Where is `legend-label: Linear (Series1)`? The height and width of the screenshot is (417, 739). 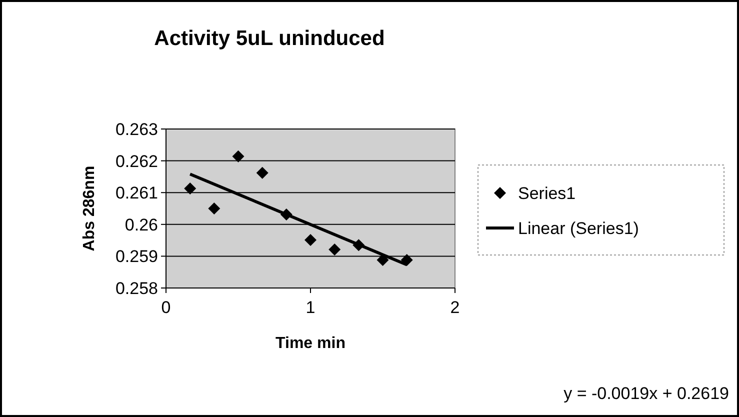 legend-label: Linear (Series1) is located at coordinates (578, 228).